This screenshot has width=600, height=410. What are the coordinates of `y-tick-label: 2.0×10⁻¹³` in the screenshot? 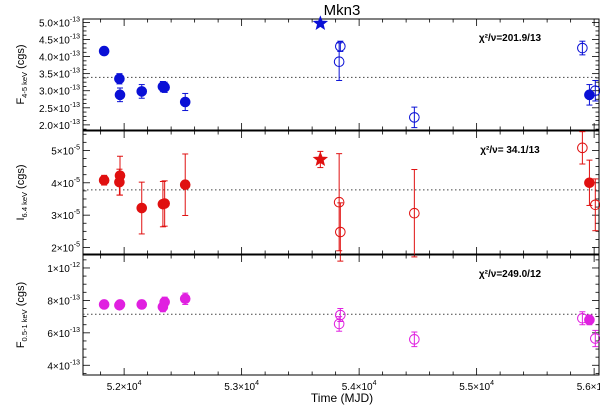 It's located at (59, 125).